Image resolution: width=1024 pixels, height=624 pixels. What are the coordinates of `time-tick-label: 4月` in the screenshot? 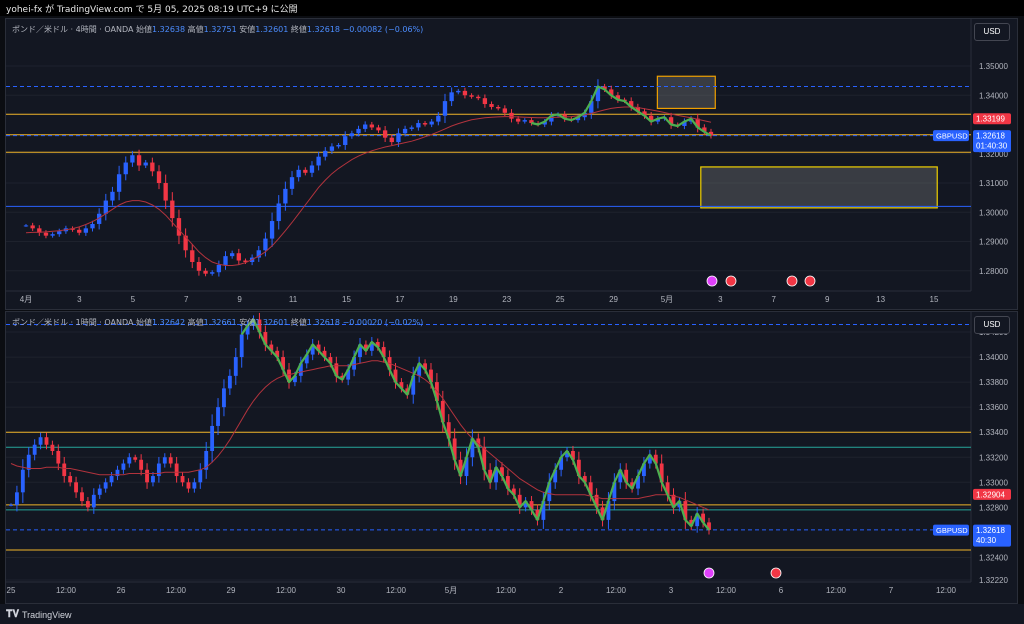 It's located at (26, 299).